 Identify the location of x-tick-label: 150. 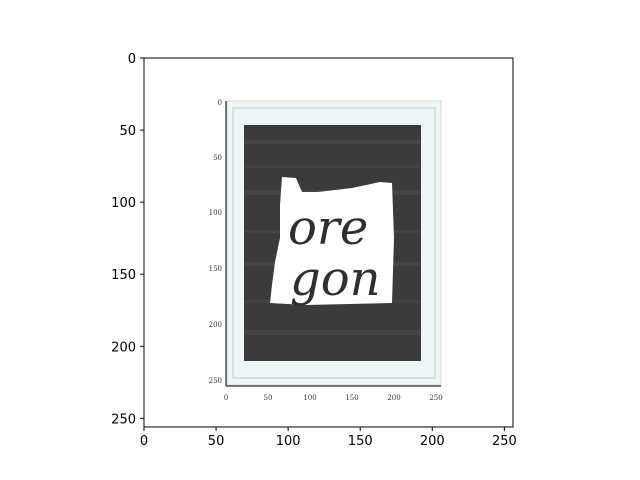
(360, 441).